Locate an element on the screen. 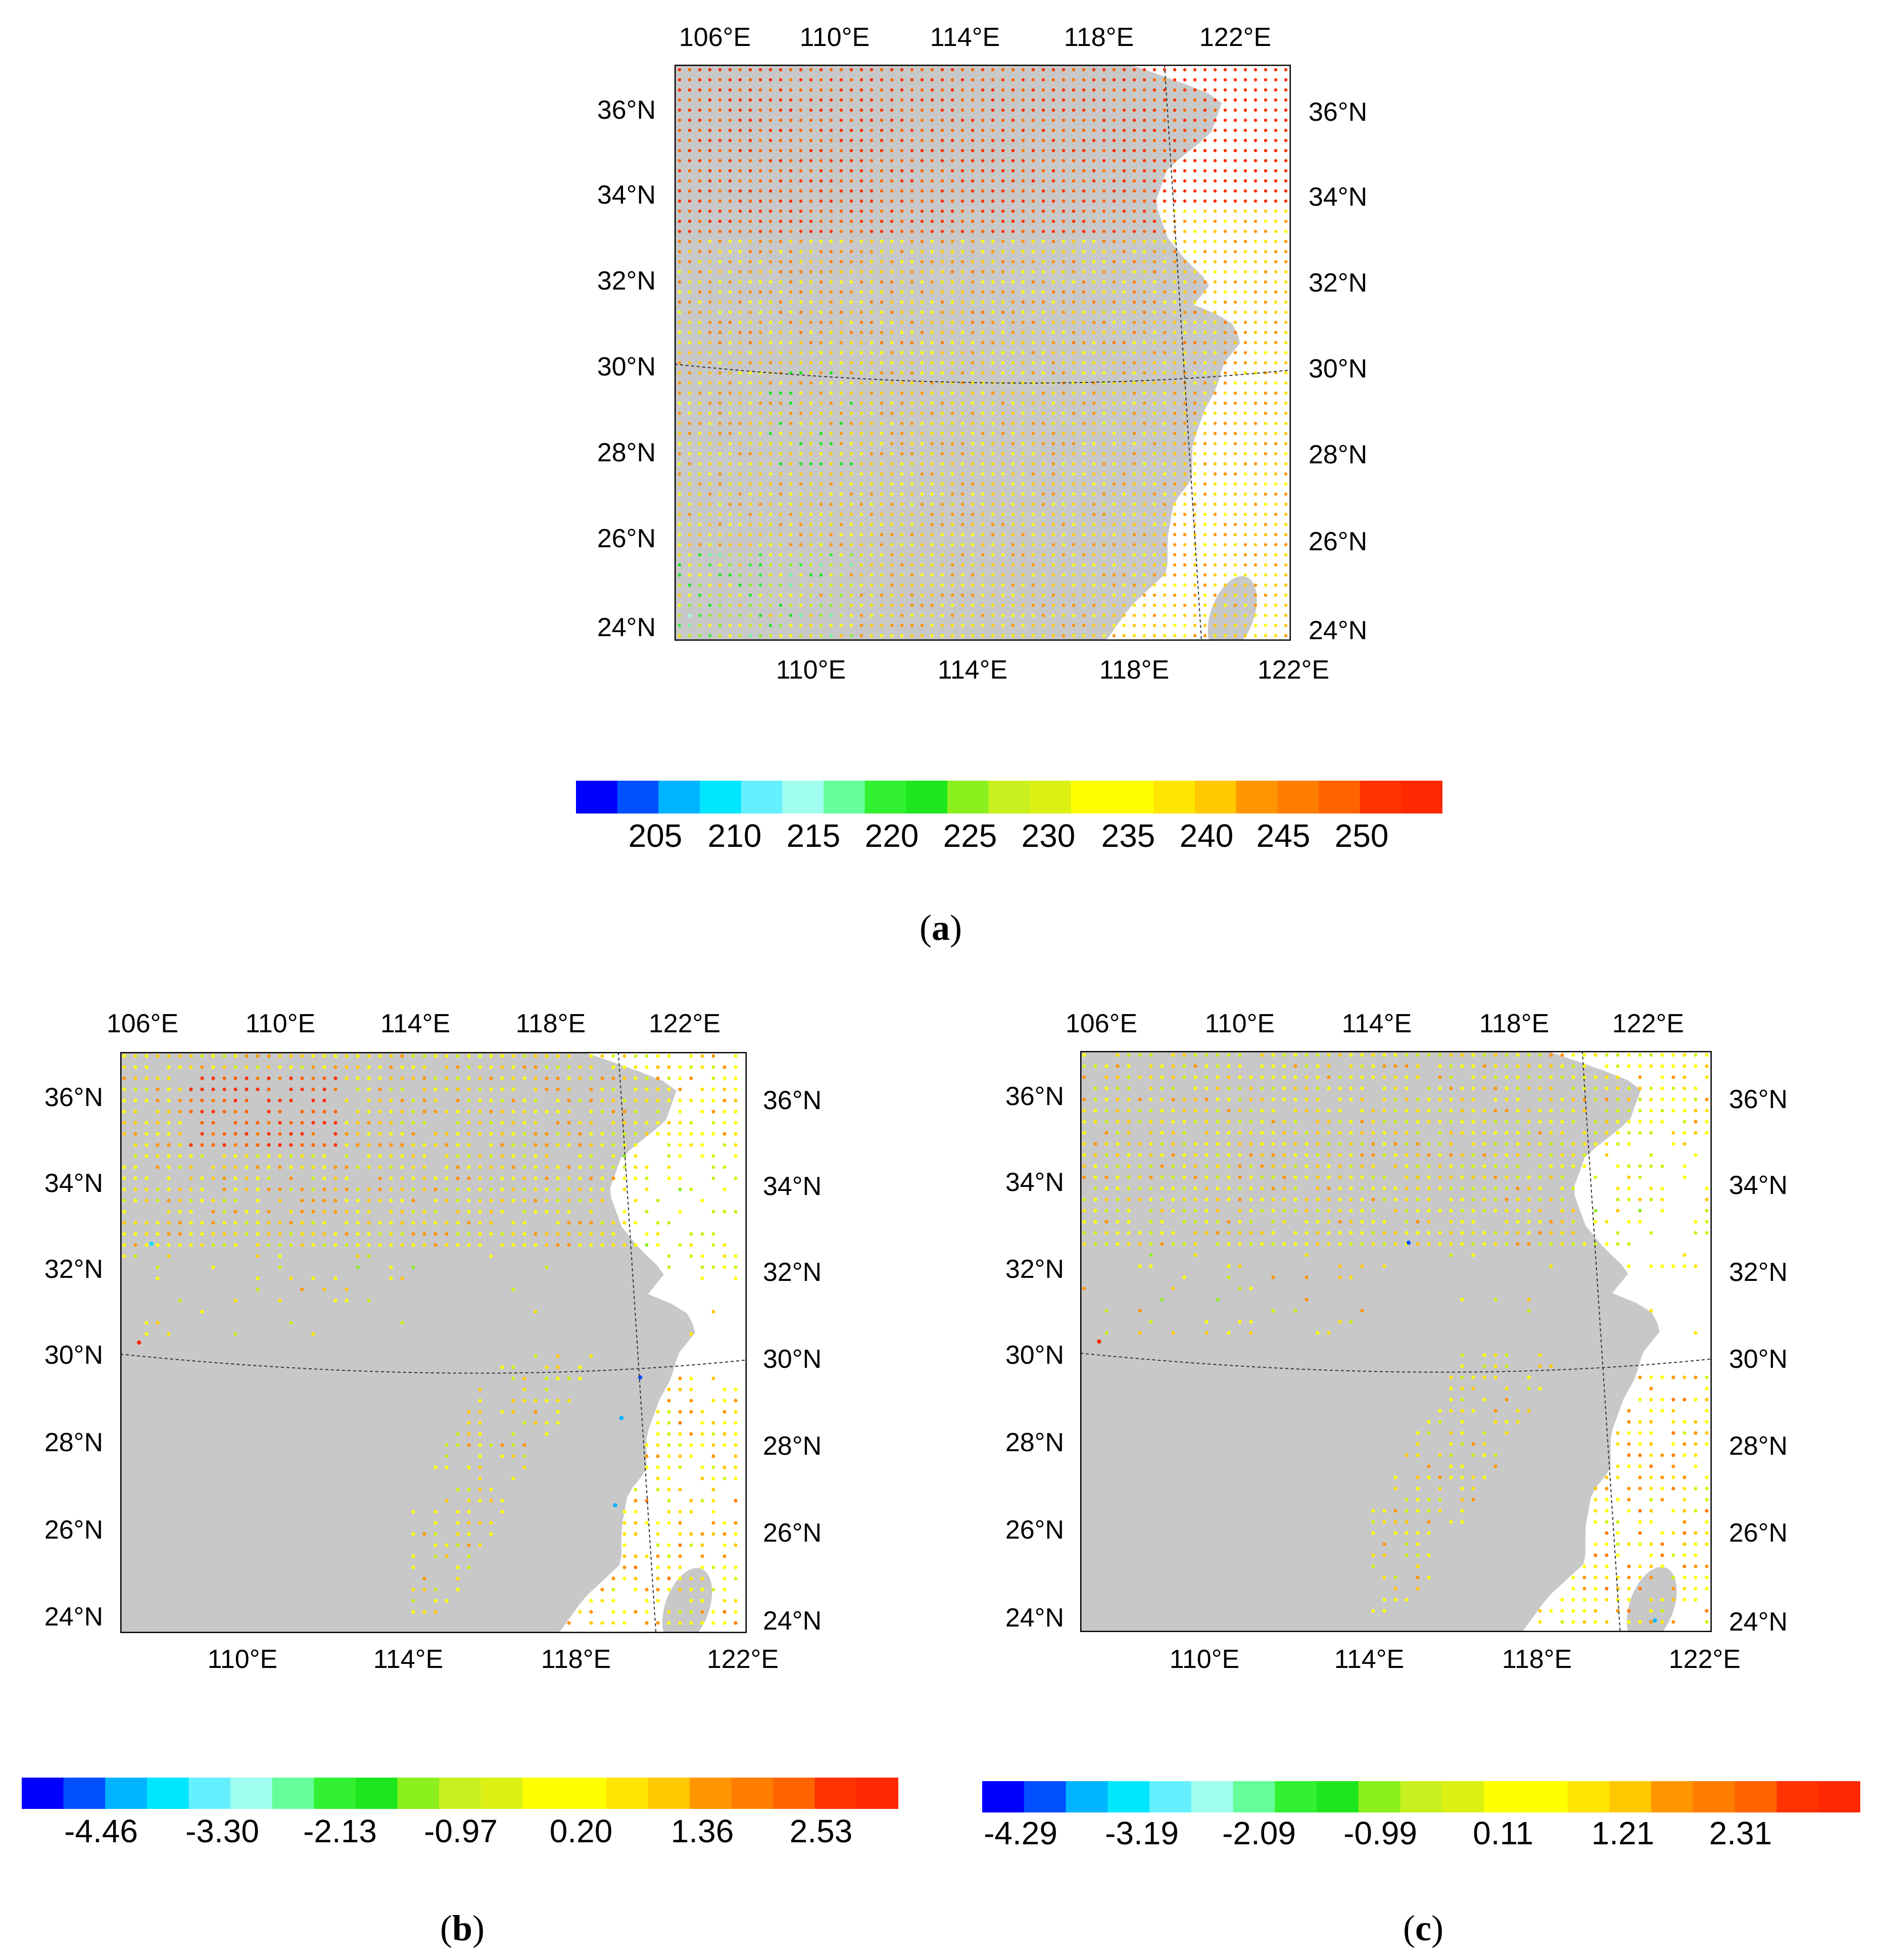 The image size is (1882, 1960). right-lat-tick: 30°N is located at coordinates (1758, 1359).